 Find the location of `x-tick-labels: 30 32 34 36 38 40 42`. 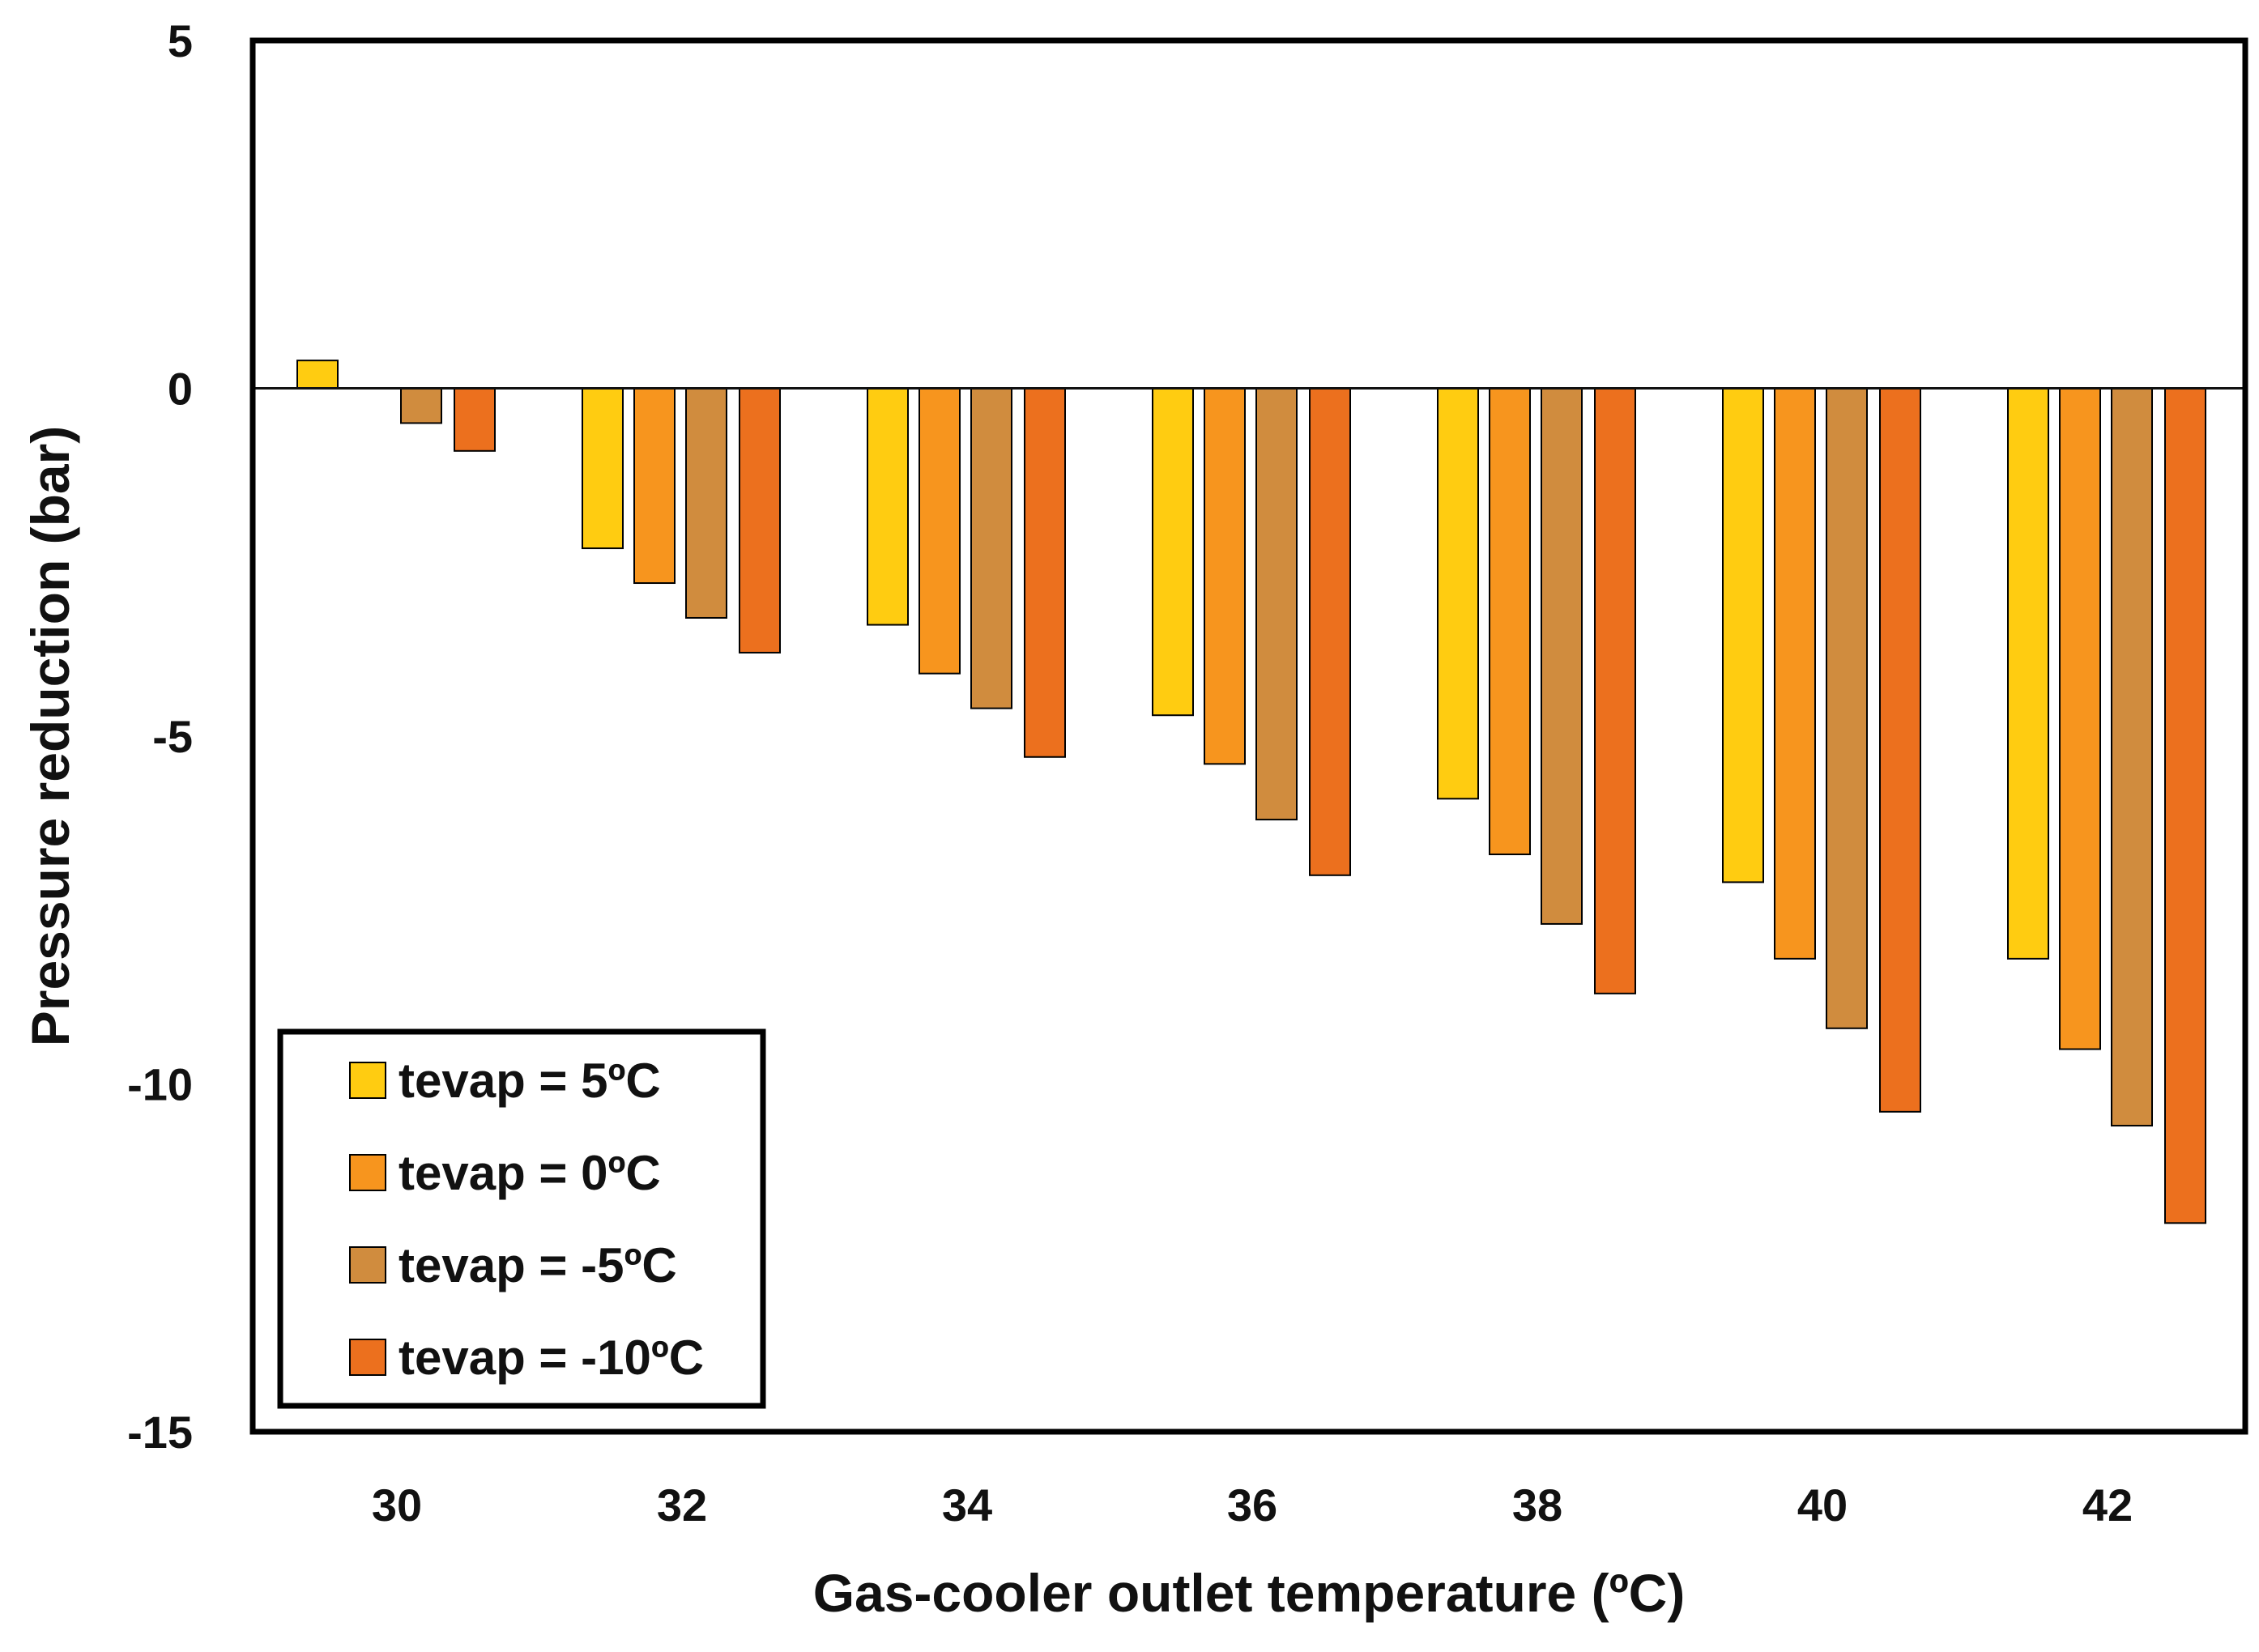

x-tick-labels: 30 32 34 36 38 40 42 is located at coordinates (1252, 1505).